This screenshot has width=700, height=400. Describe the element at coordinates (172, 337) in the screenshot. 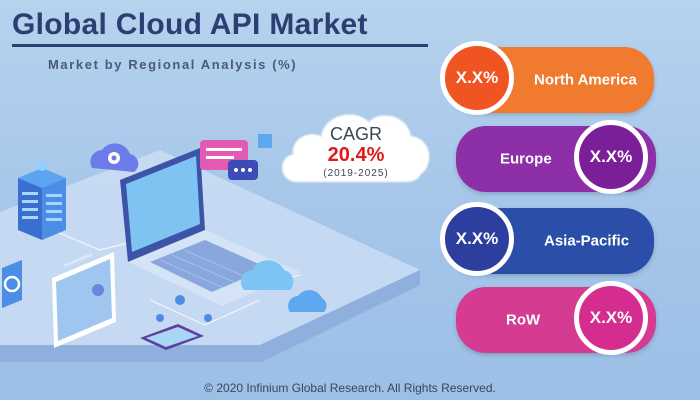

I see `phone-icon` at that location.